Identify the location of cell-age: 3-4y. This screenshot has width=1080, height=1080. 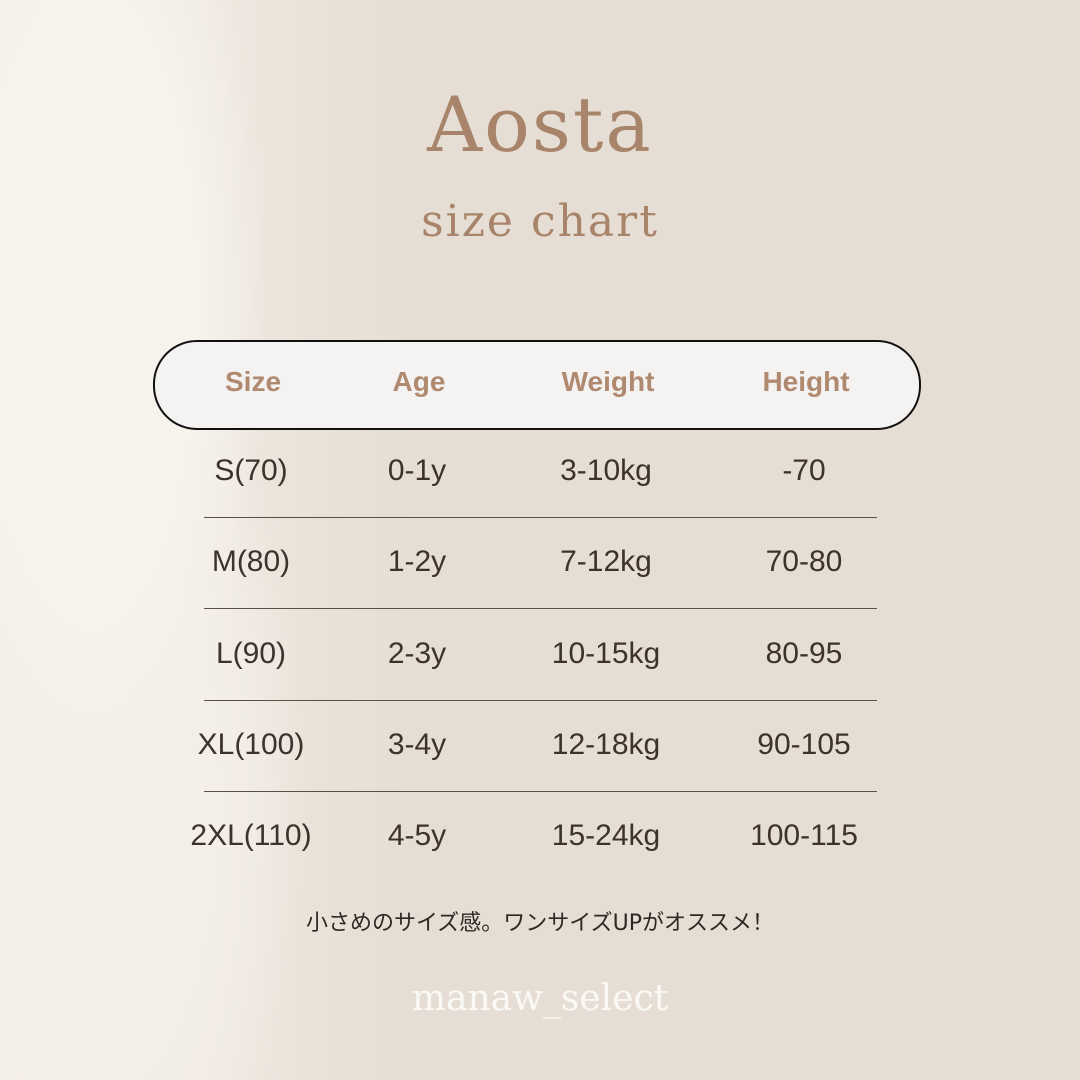
(417, 744).